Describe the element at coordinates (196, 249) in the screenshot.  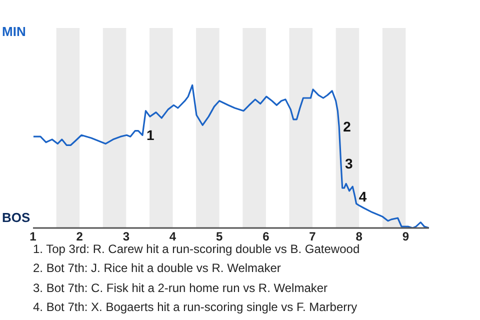
I see `text: 1. Top 3rd: R. Carew hit a run-scoring double vs B. Gatewood` at that location.